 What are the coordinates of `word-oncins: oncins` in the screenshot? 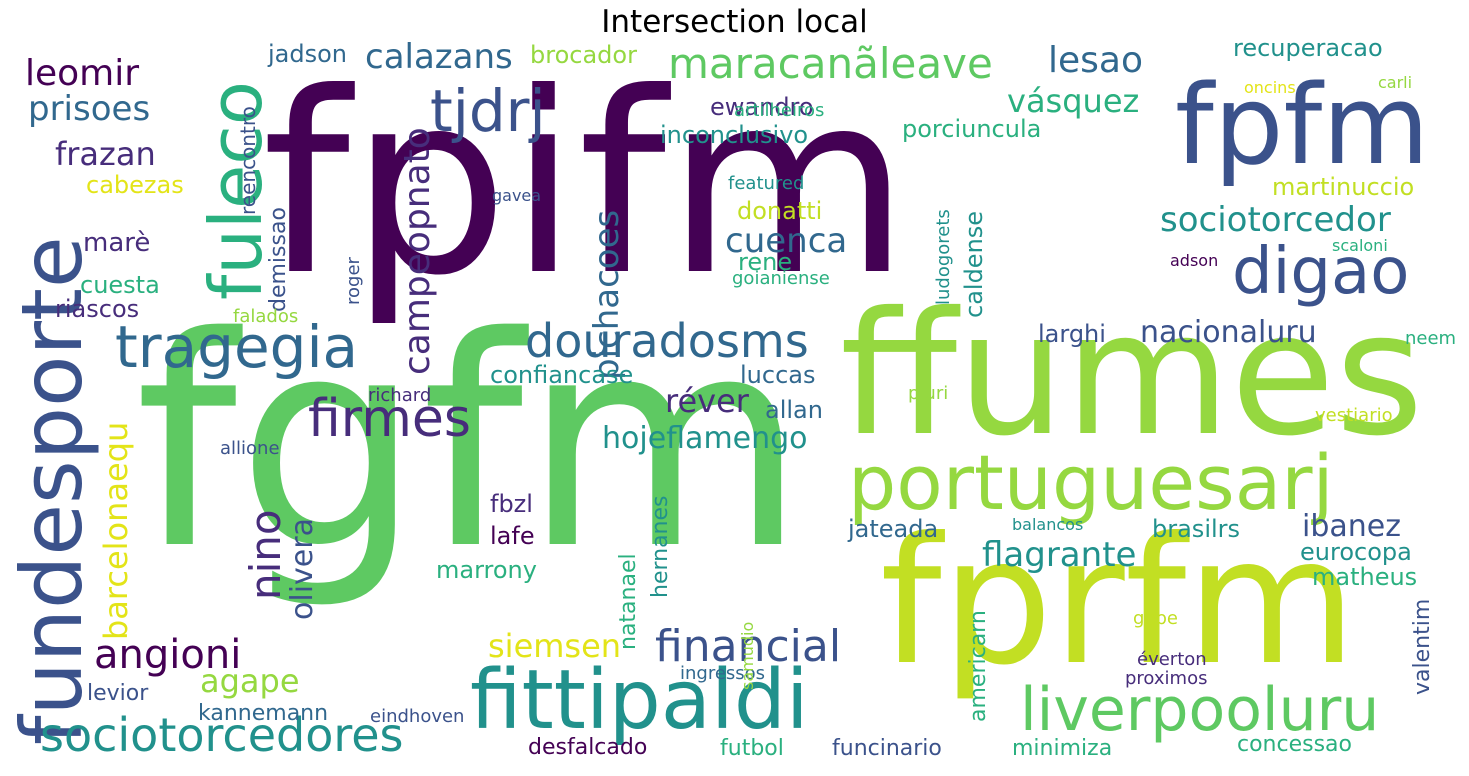 It's located at (1270, 87).